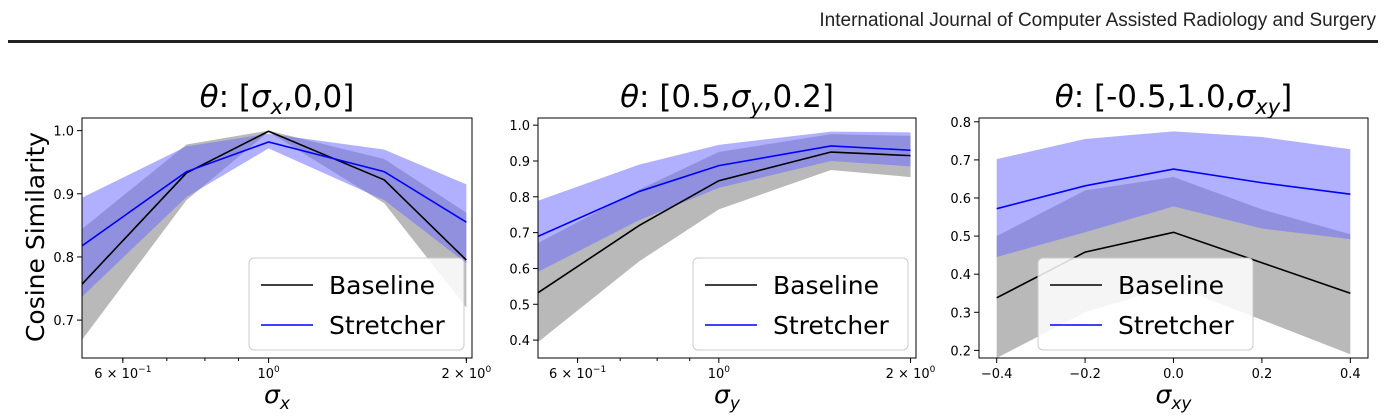 Image resolution: width=1386 pixels, height=418 pixels. I want to click on x-tick-label: −0.2, so click(1085, 374).